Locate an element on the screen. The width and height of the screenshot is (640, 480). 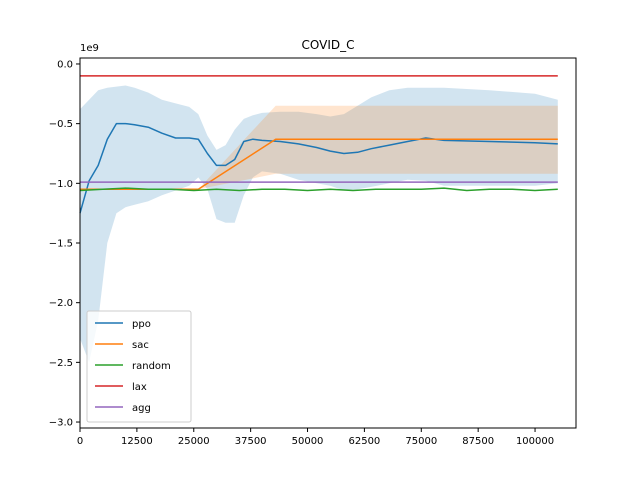
legend: ppo sac random lax agg is located at coordinates (139, 366).